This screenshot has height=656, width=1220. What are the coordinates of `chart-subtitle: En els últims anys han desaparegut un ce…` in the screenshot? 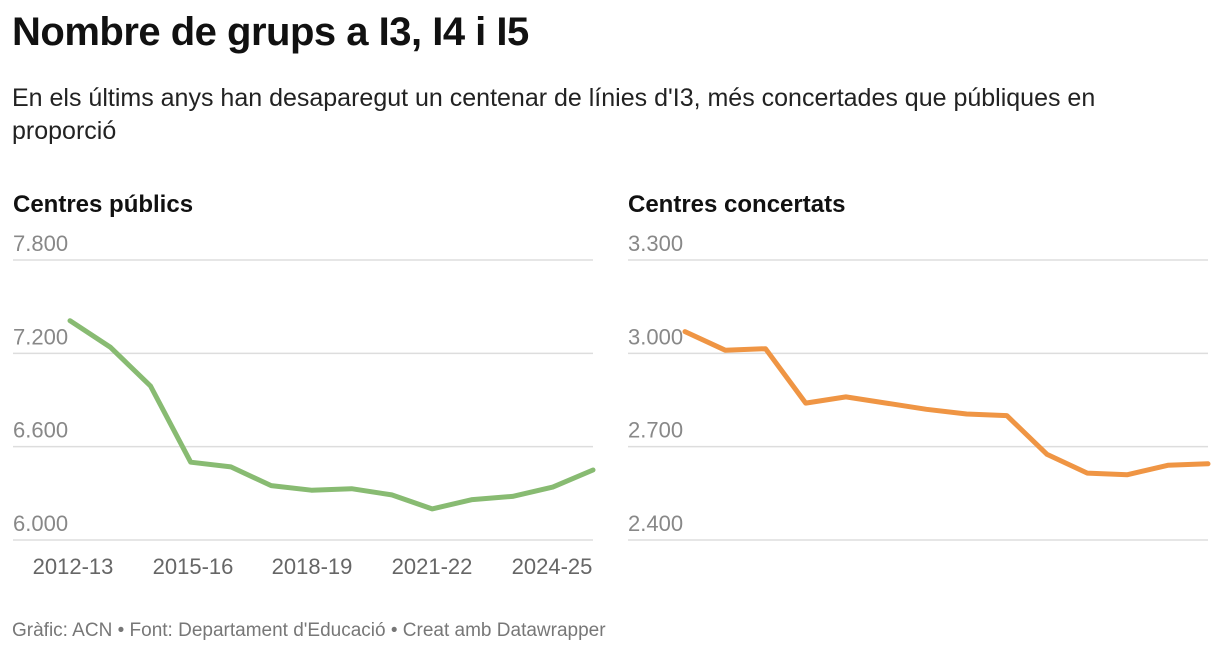 It's located at (554, 114).